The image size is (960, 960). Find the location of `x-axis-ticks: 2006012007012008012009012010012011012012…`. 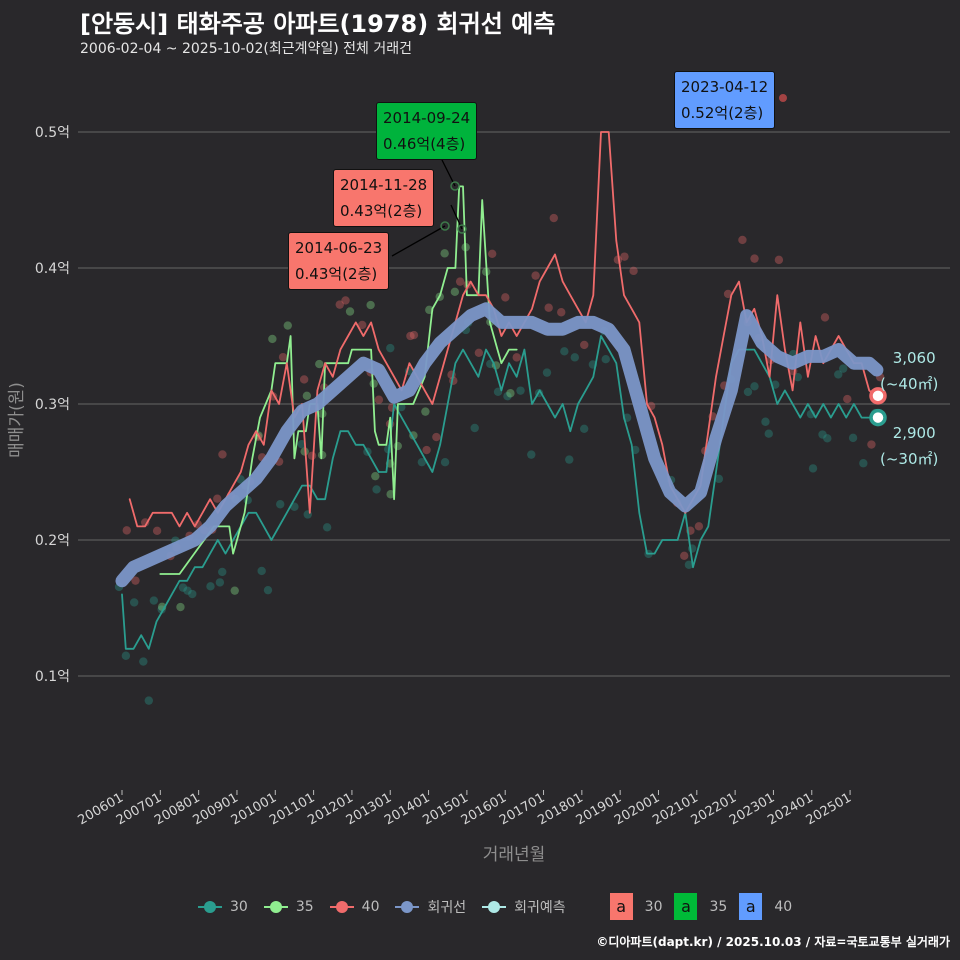

x-axis-ticks: 2006012007012008012009012010012011012012… is located at coordinates (465, 809).